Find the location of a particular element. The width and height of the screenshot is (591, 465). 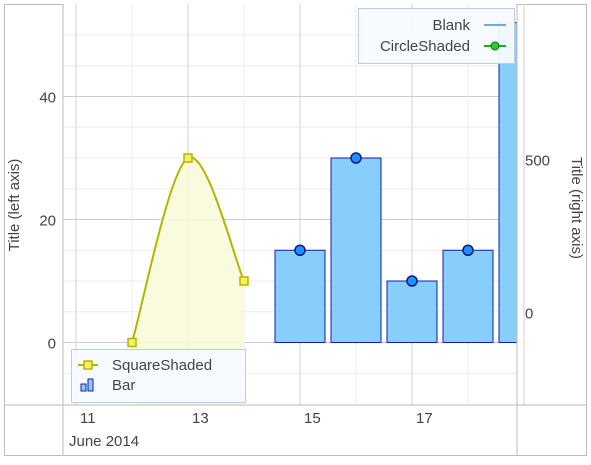

date-axis-label: June 2014 is located at coordinates (104, 441).